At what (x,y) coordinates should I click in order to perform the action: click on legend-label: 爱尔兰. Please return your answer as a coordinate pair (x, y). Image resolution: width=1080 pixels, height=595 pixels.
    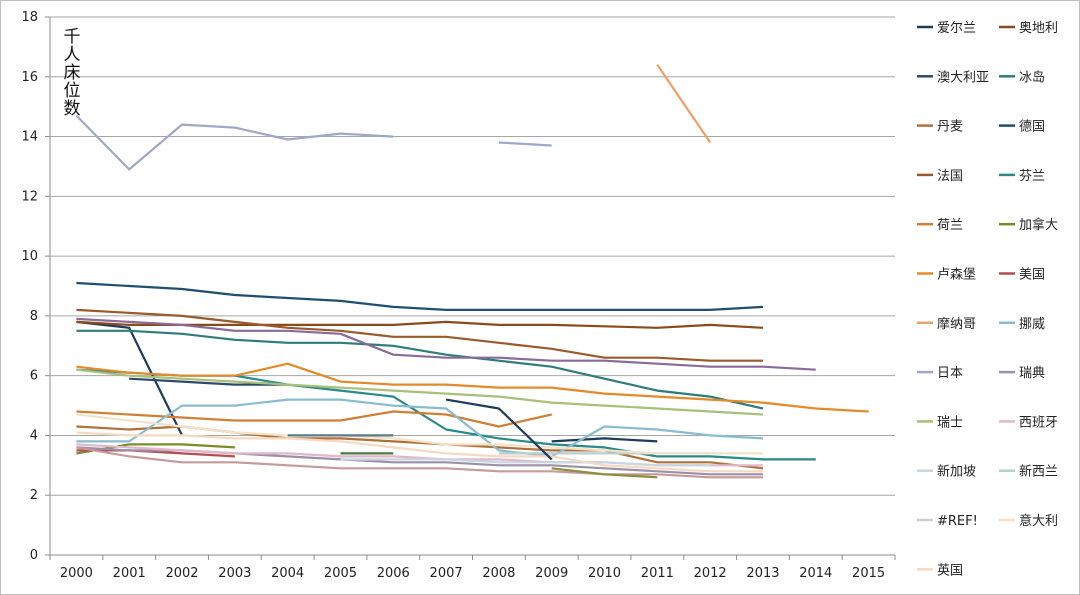
    Looking at the image, I should click on (956, 28).